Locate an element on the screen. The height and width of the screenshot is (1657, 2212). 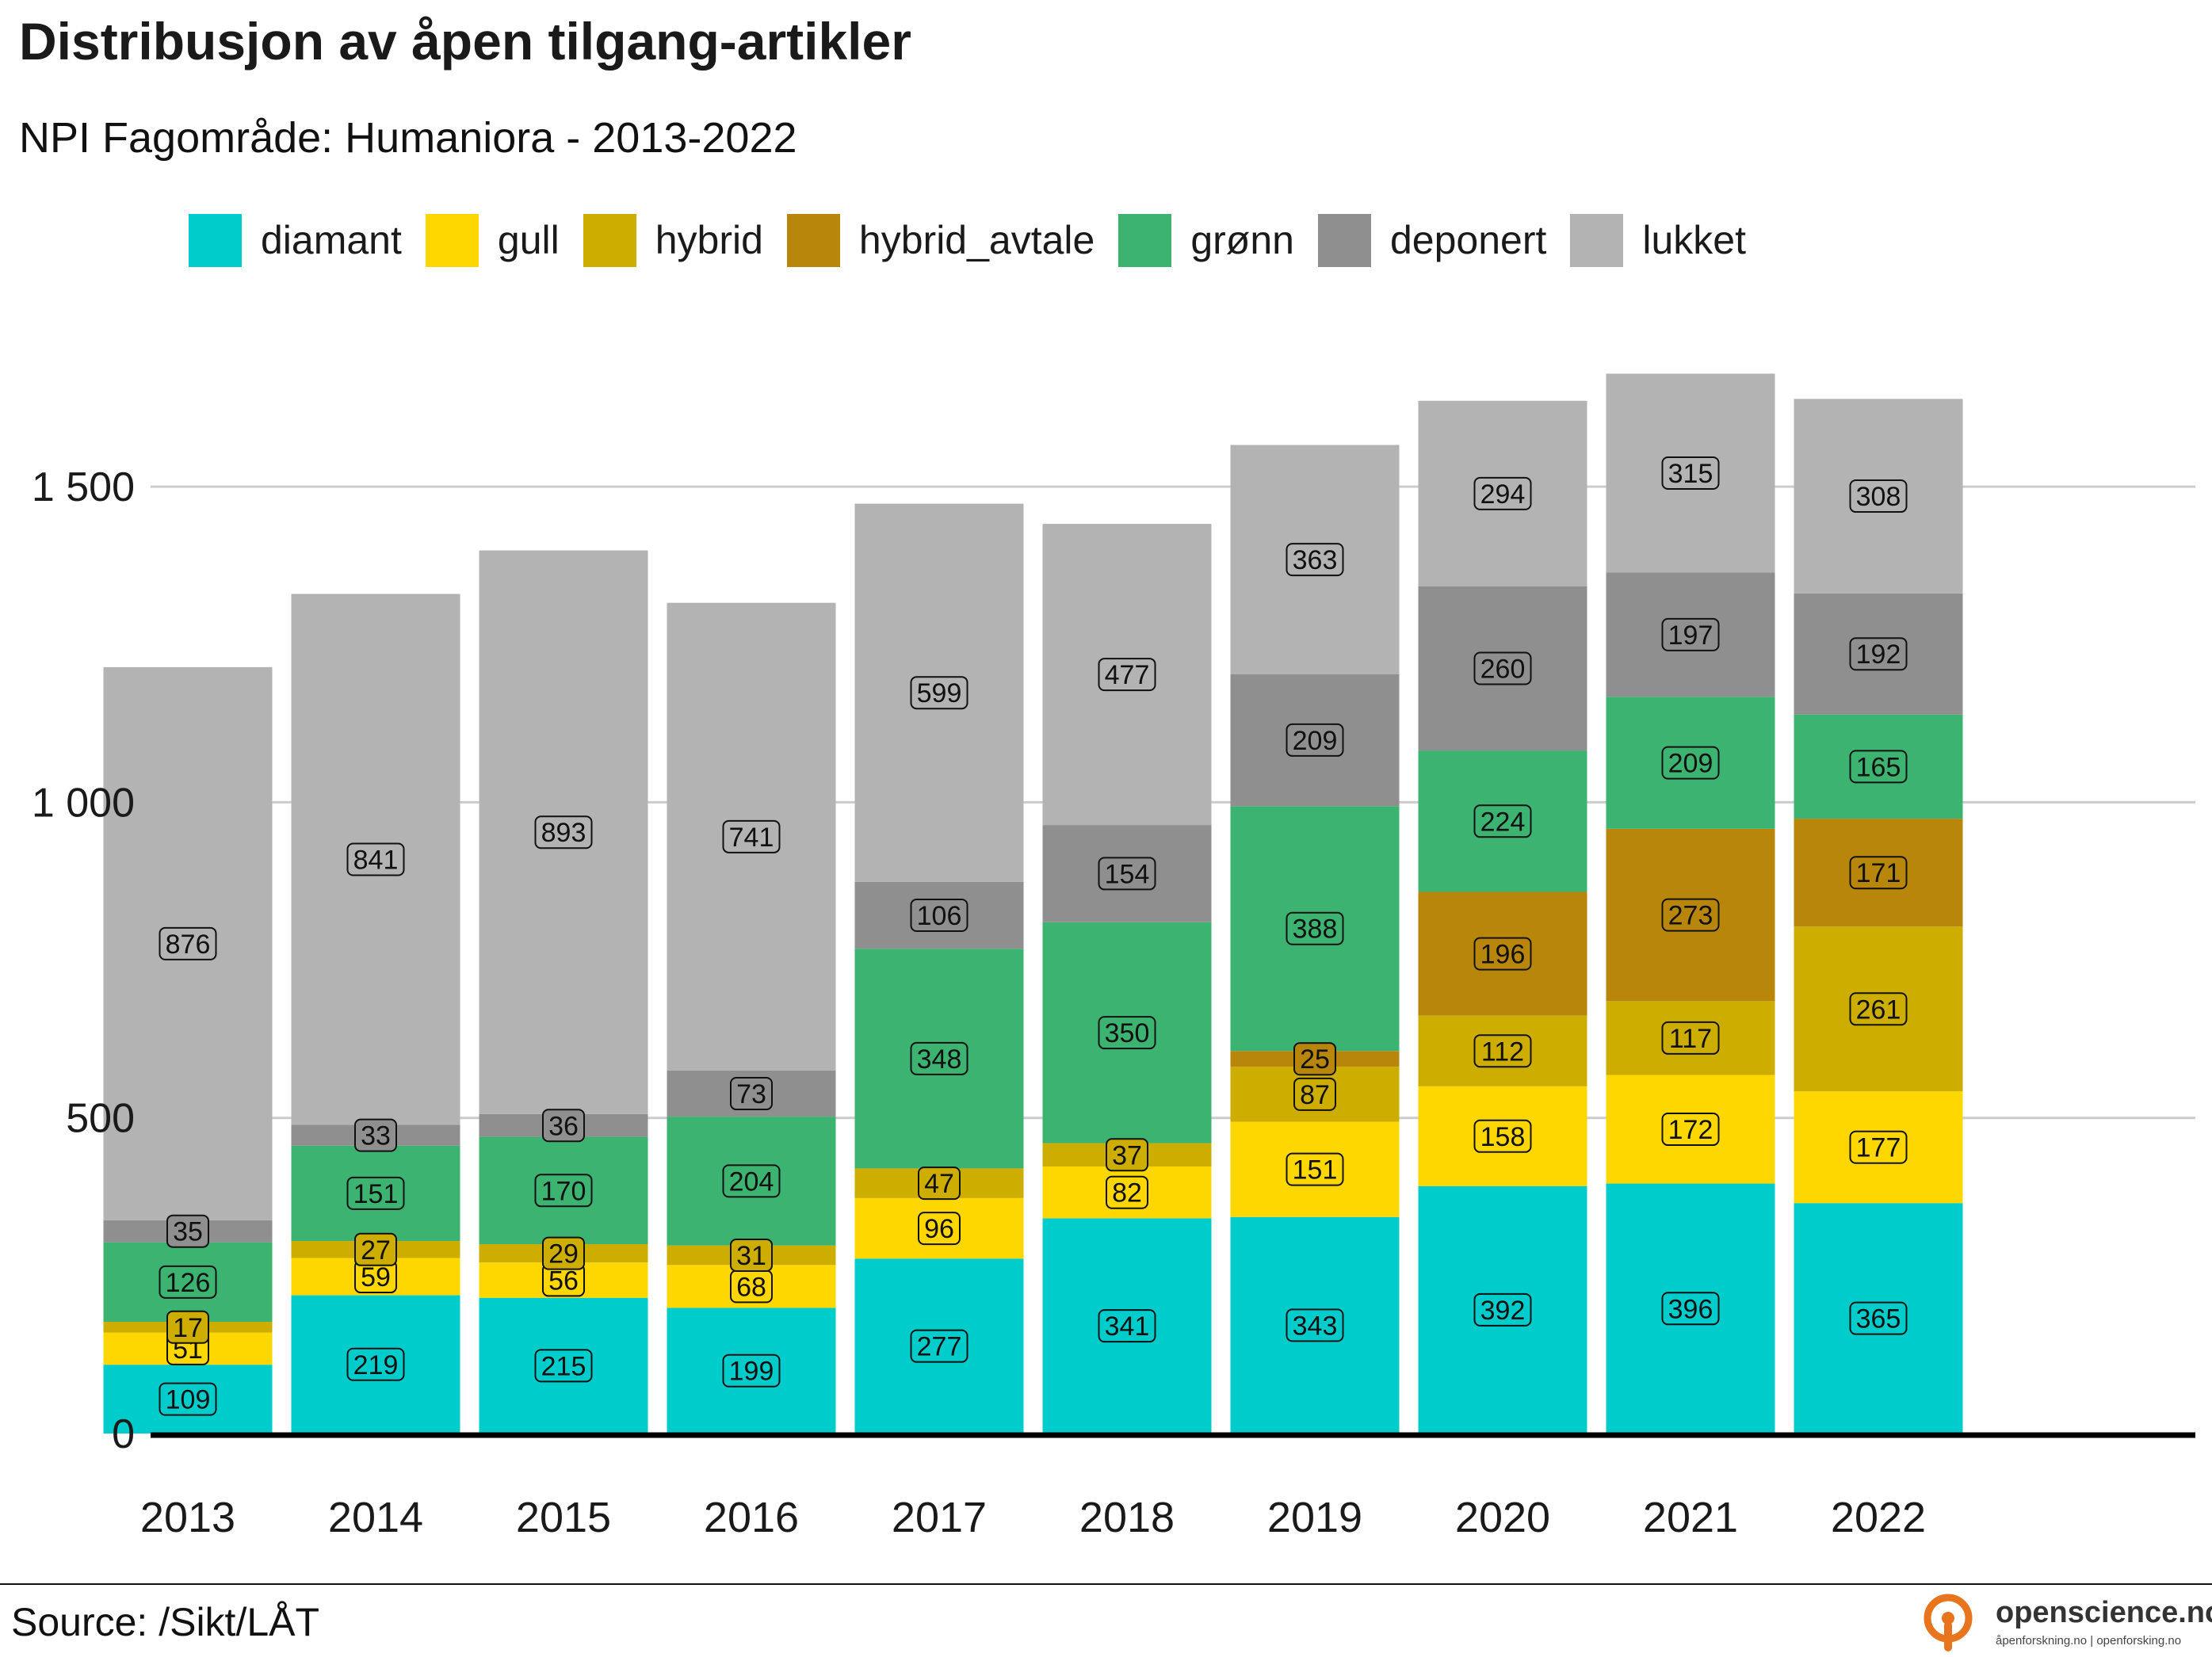
data-label: 73 is located at coordinates (751, 1094).